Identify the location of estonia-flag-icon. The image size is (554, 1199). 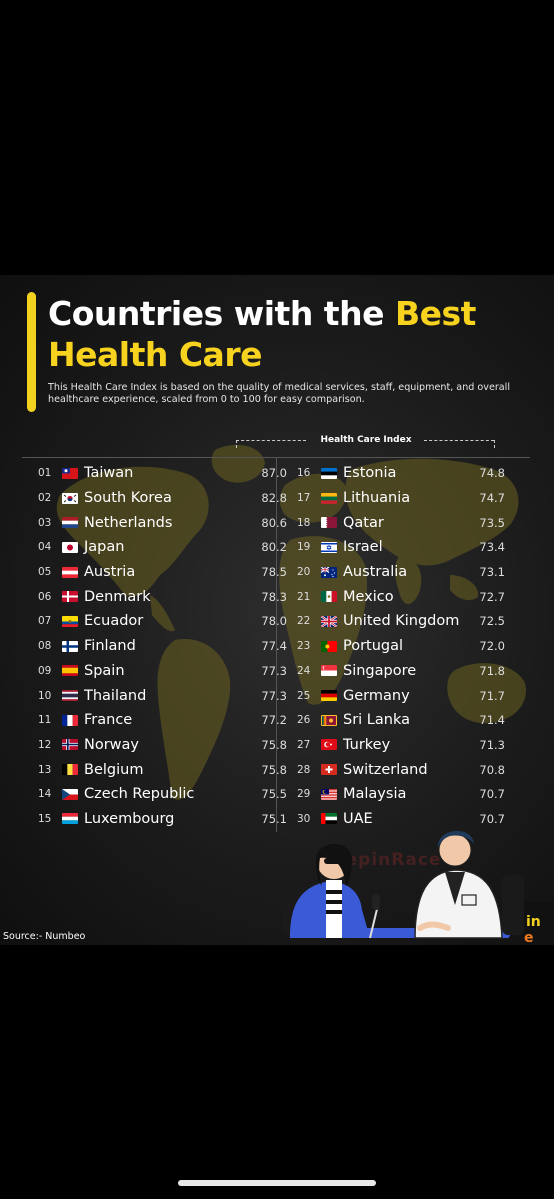
(329, 473).